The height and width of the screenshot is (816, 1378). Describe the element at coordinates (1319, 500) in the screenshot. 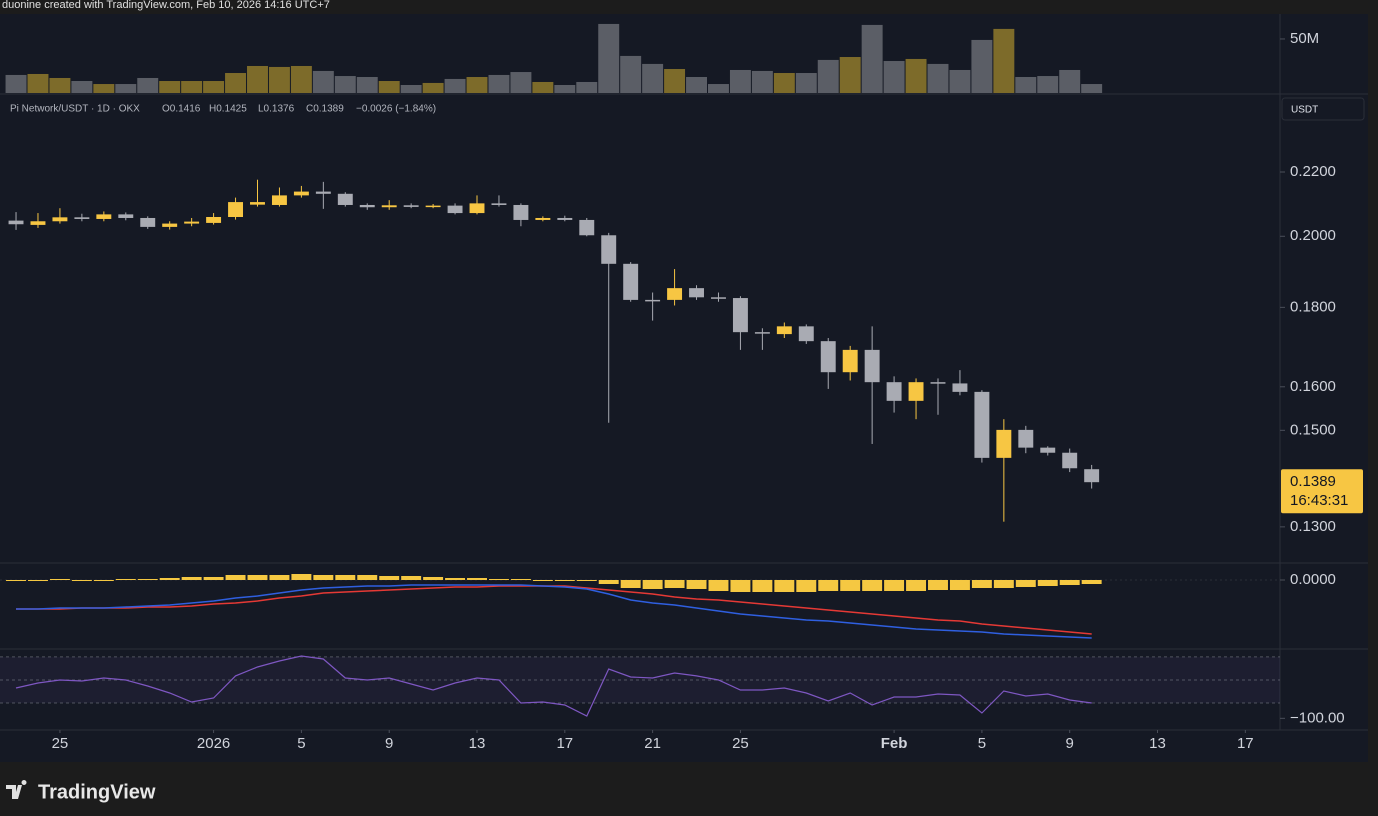

I see `countdown: 16:43:31` at that location.